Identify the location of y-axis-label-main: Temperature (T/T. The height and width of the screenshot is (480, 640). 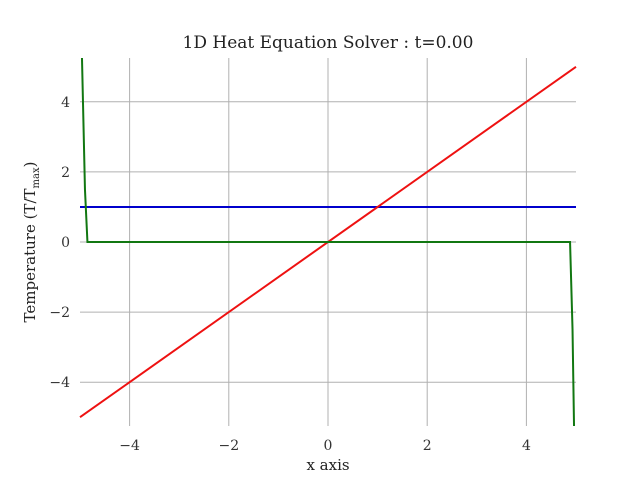
(30, 256).